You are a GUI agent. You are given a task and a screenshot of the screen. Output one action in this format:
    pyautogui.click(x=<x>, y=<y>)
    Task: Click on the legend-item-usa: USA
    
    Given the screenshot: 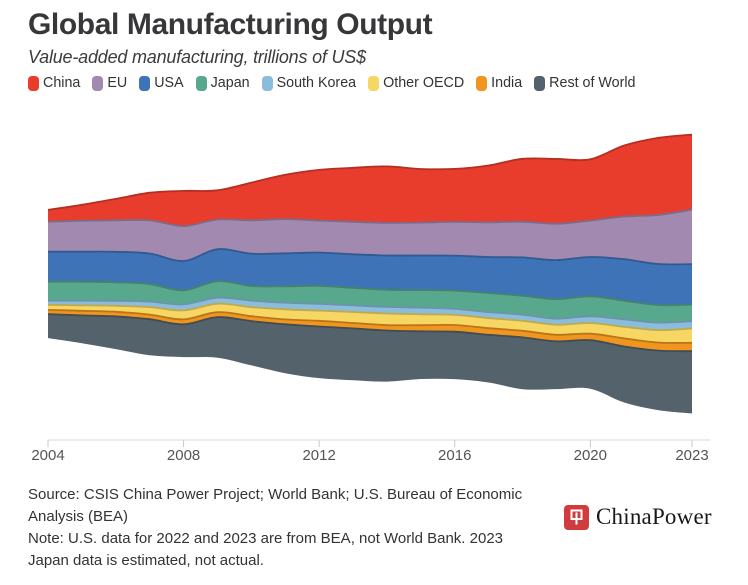 What is the action you would take?
    pyautogui.click(x=161, y=83)
    